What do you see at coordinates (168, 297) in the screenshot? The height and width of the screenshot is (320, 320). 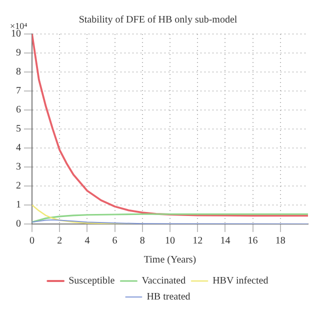 I see `legend-label: HB treated` at bounding box center [168, 297].